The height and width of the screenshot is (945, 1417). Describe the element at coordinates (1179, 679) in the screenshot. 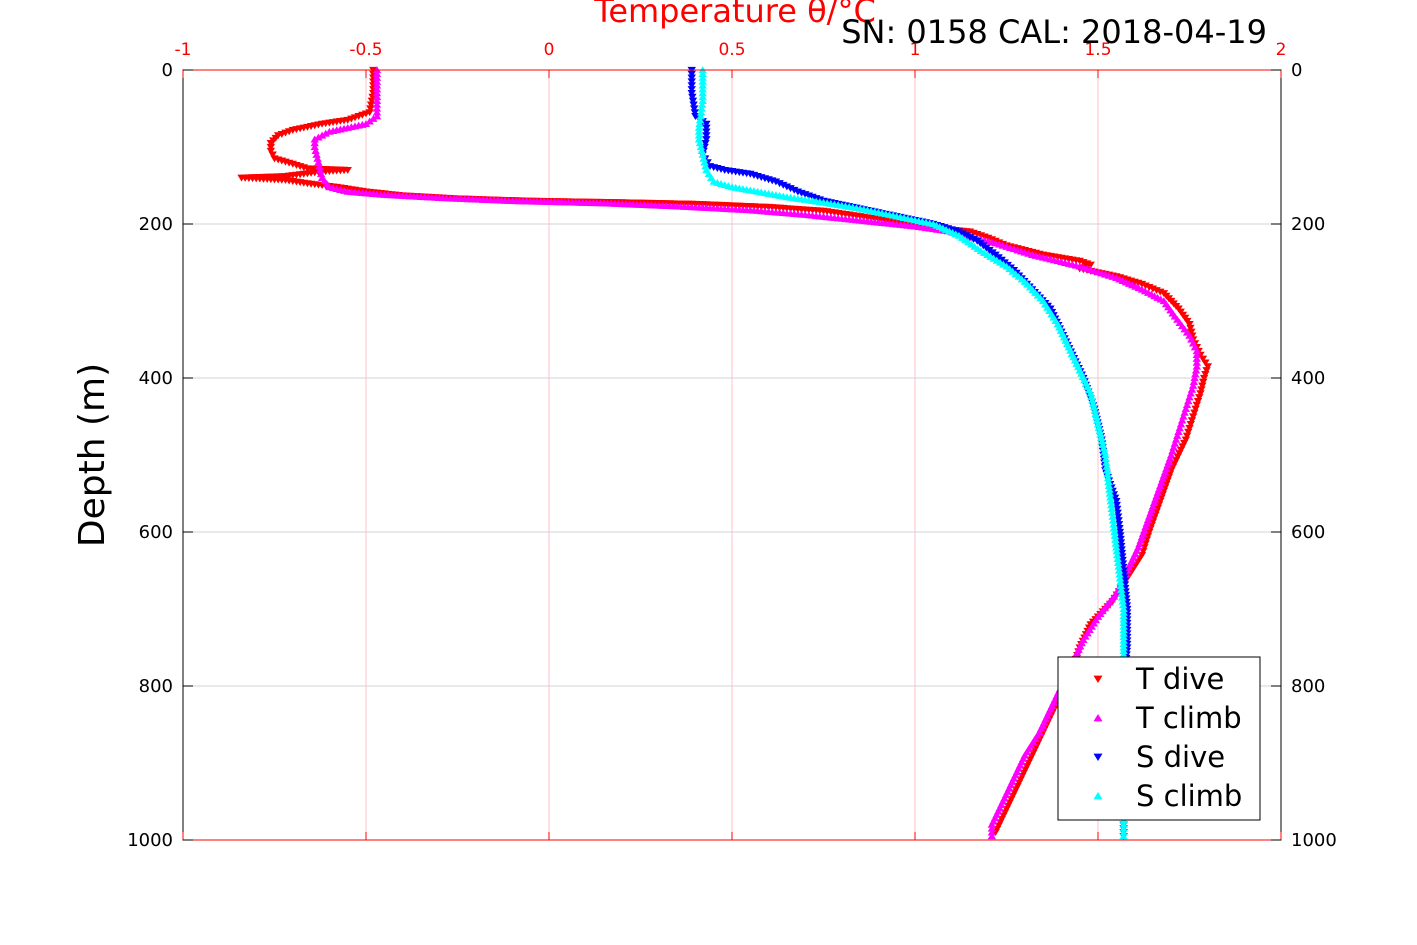

I see `legend-label: T dive` at that location.